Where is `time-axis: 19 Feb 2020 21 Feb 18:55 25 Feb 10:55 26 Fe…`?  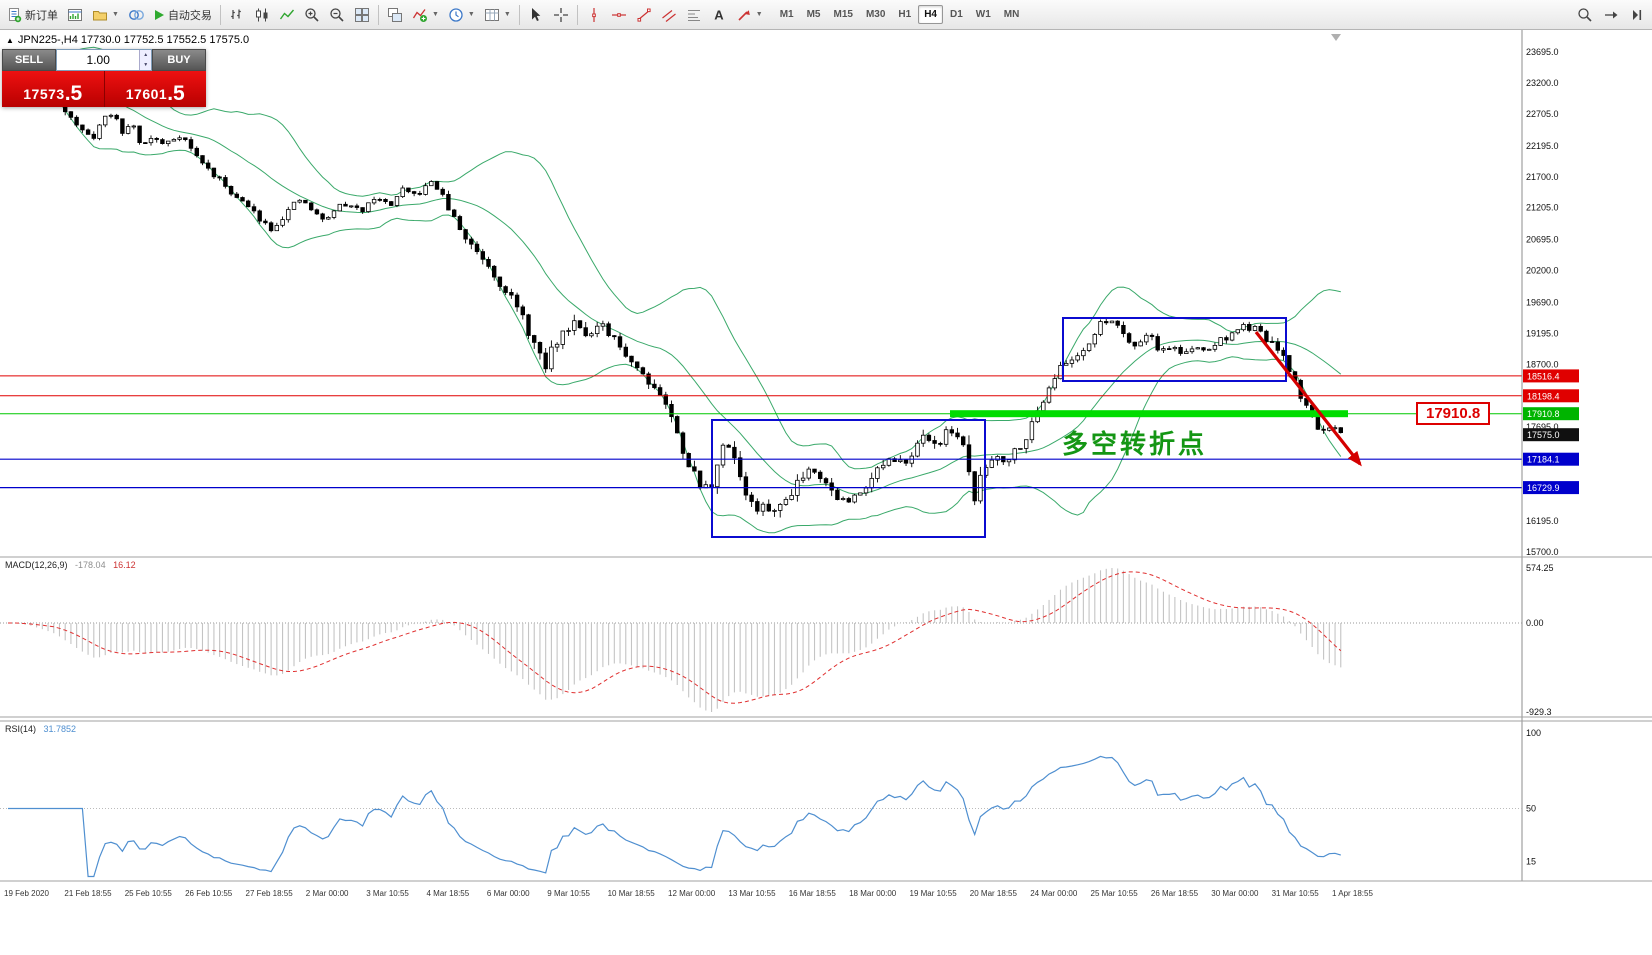 time-axis: 19 Feb 2020 21 Feb 18:55 25 Feb 10:55 26 Fe… is located at coordinates (688, 893).